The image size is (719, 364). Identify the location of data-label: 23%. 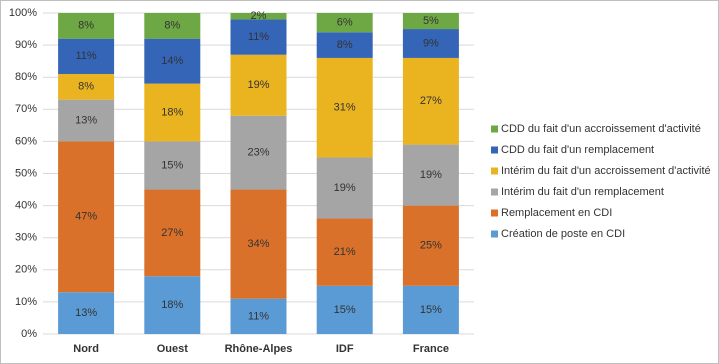
(258, 153).